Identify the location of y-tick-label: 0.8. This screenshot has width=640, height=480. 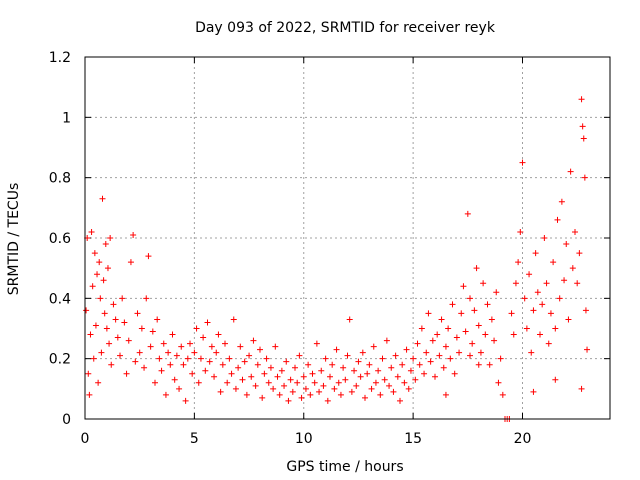
(60, 179).